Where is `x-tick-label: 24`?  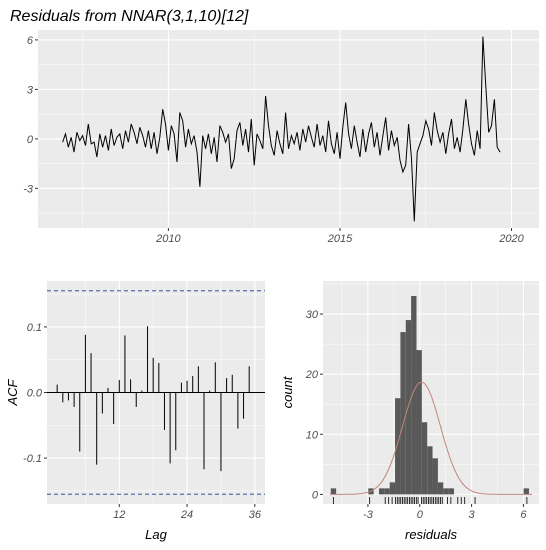
x-tick-label: 24 is located at coordinates (186, 515).